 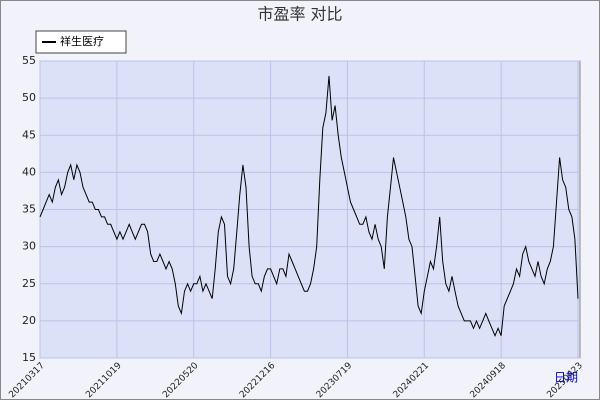 I want to click on y-tick-label: 50, so click(x=29, y=97).